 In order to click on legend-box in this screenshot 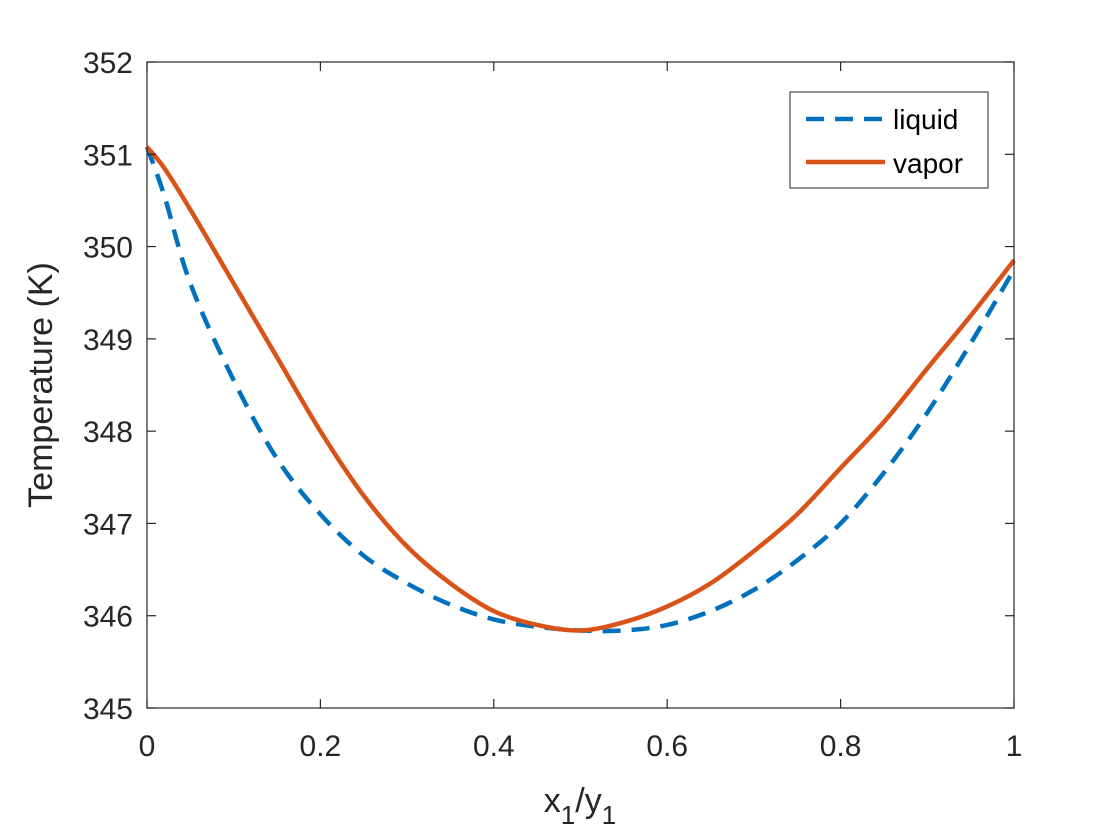, I will do `click(889, 140)`.